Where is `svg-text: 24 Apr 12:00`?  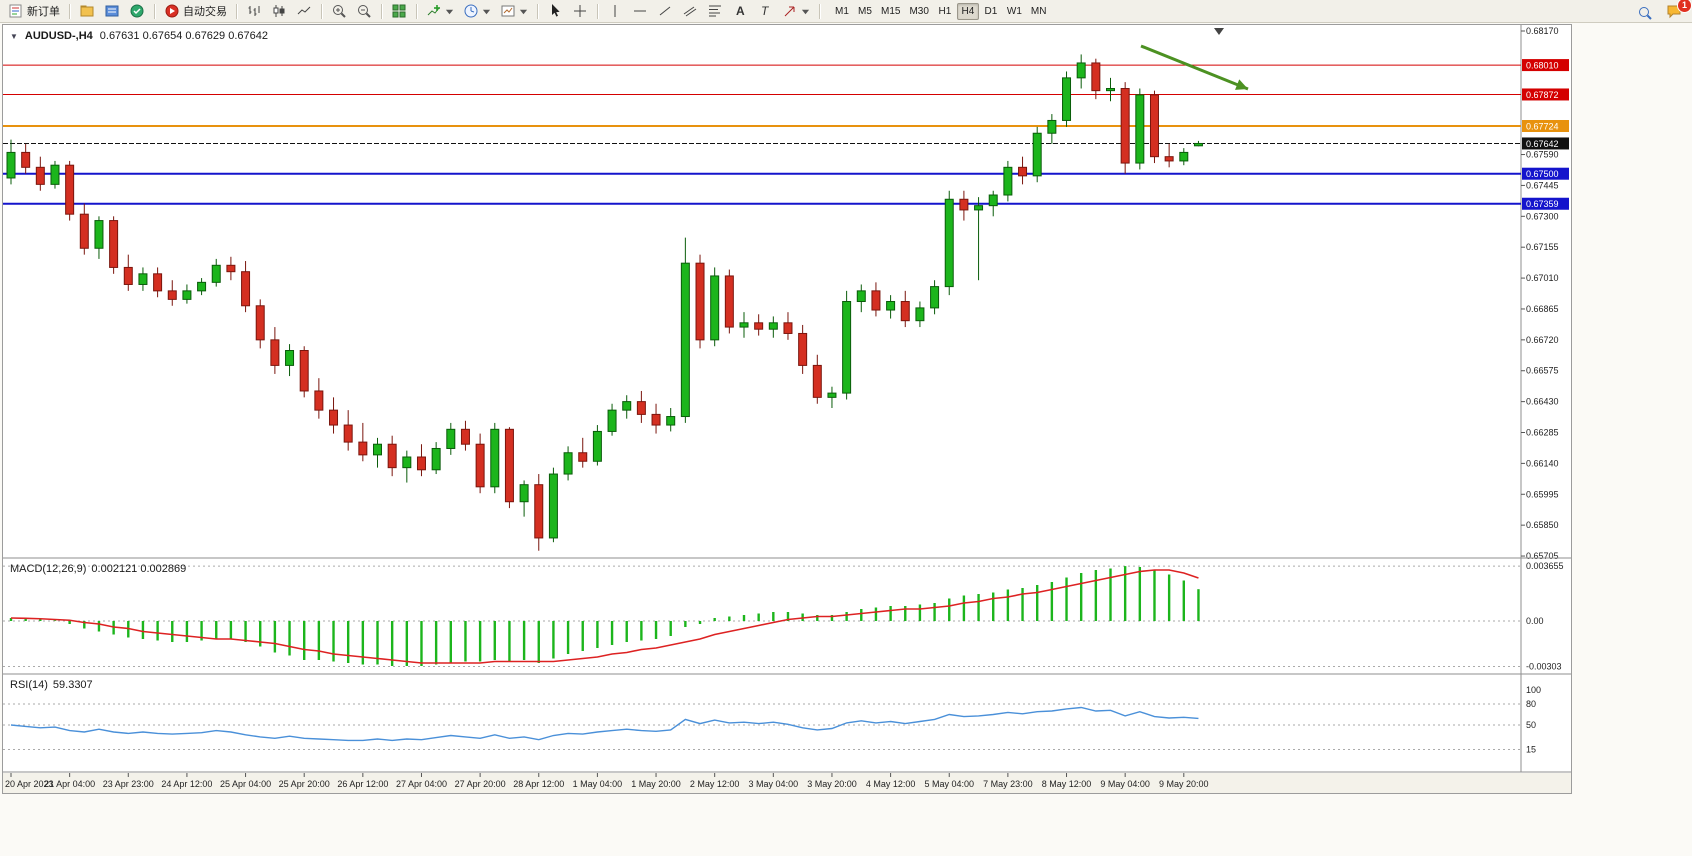
svg-text: 24 Apr 12:00 is located at coordinates (186, 784).